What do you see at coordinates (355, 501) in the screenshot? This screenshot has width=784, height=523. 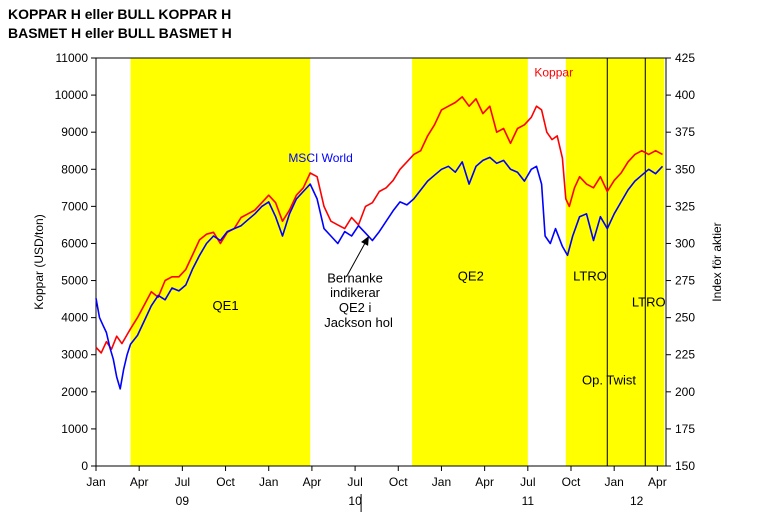 I see `x-year-label: 10` at bounding box center [355, 501].